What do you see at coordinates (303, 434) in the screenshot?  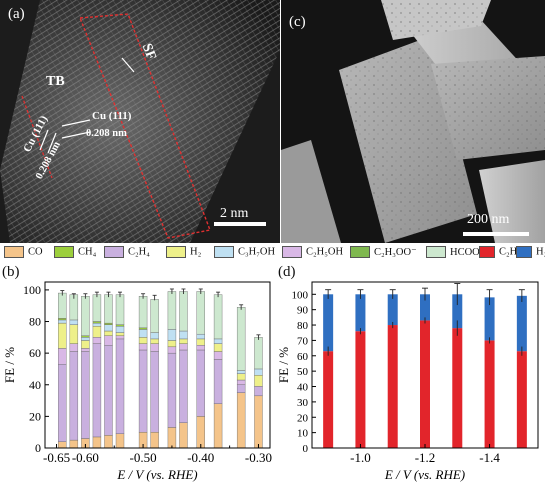 I see `y-tick-label: 10` at bounding box center [303, 434].